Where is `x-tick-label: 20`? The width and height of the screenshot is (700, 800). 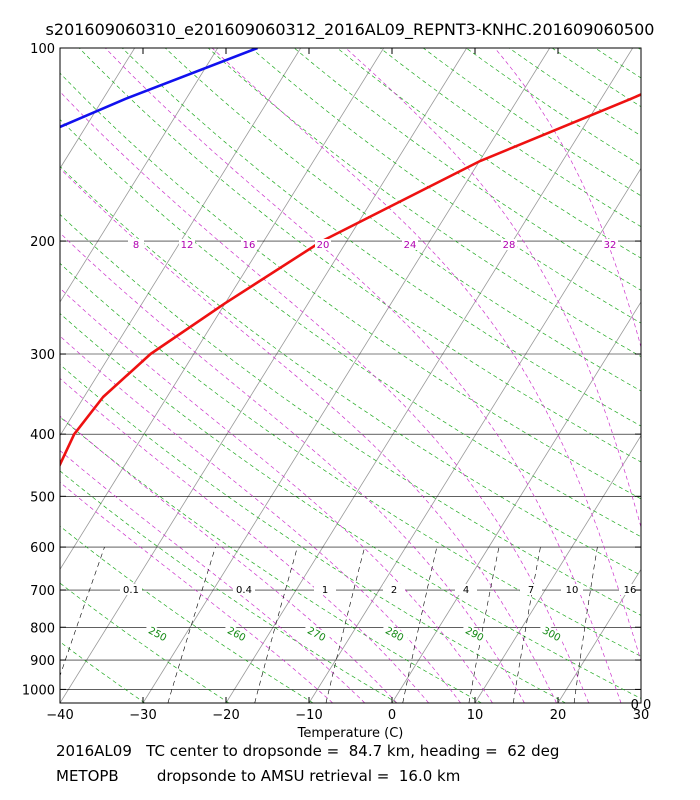
x-tick-label: 20 is located at coordinates (558, 715).